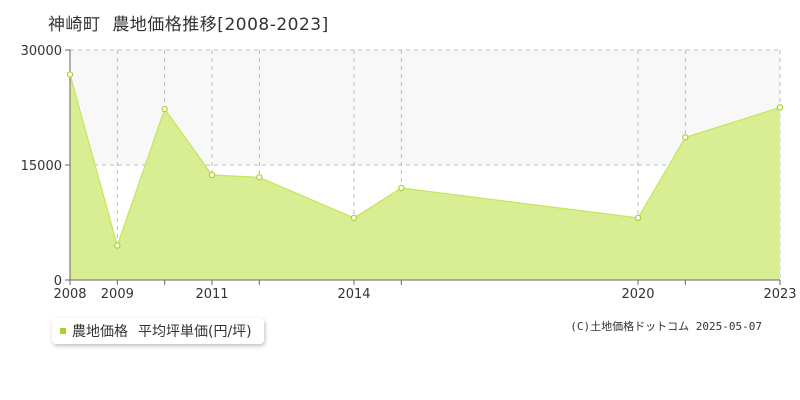 Image resolution: width=800 pixels, height=400 pixels. What do you see at coordinates (637, 294) in the screenshot?
I see `x-tick-label: 2020` at bounding box center [637, 294].